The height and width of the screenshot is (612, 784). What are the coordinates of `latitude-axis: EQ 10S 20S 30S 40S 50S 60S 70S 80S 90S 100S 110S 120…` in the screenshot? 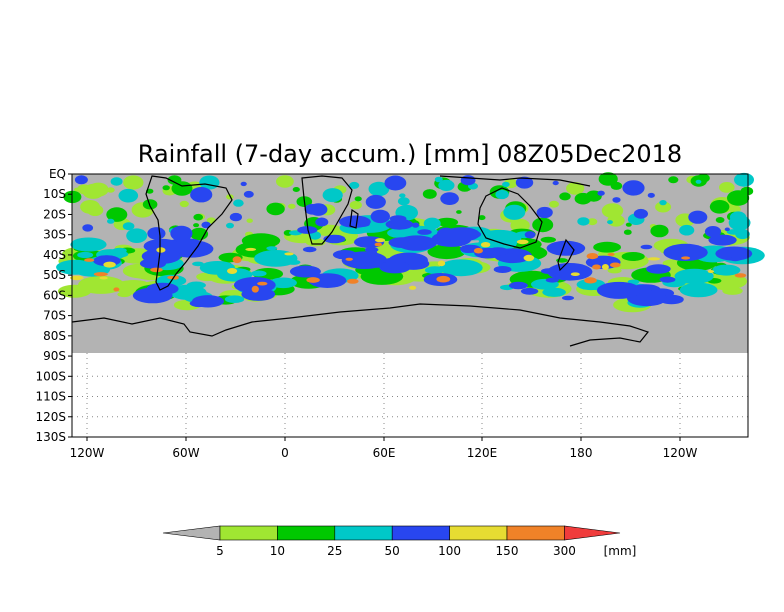 It's located at (53, 305).